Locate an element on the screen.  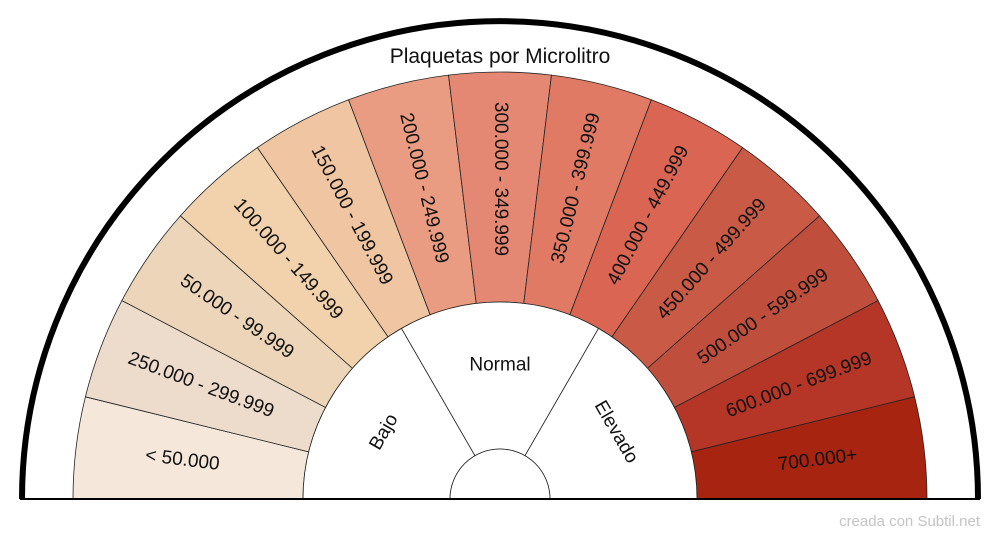
group-label-1: Normal is located at coordinates (499, 365).